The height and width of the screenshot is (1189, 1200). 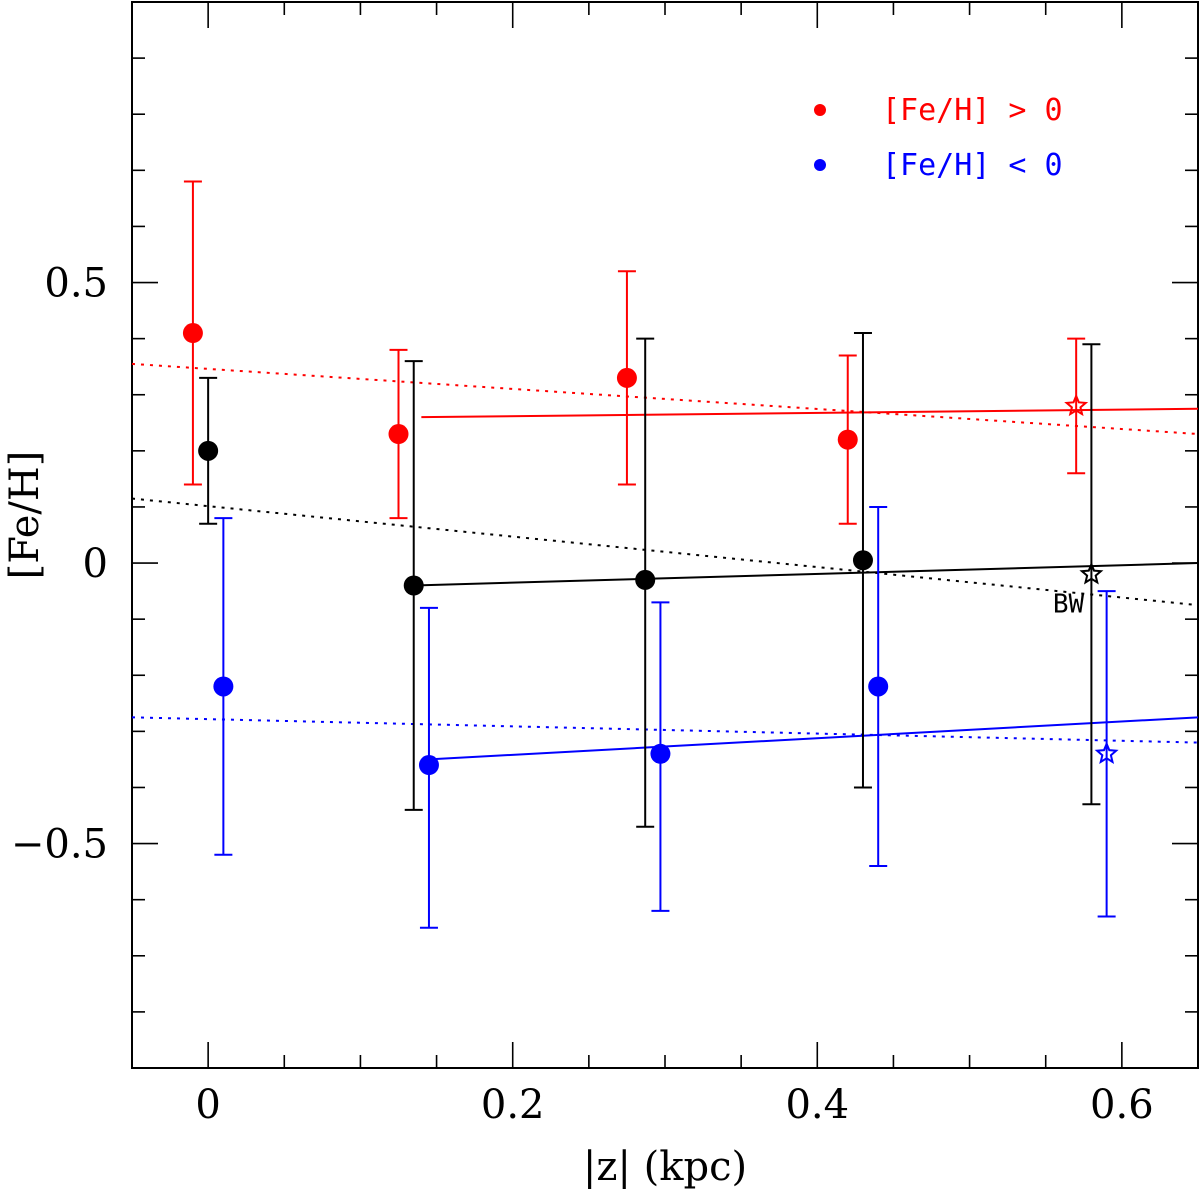 What do you see at coordinates (1069, 604) in the screenshot?
I see `bw-annotation: BW` at bounding box center [1069, 604].